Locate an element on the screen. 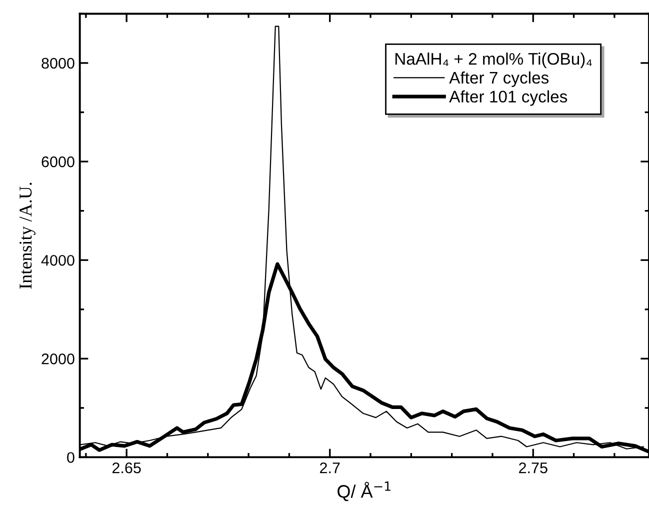 The height and width of the screenshot is (508, 649). y-axis-title: Intensity /A.U. is located at coordinates (28, 235).